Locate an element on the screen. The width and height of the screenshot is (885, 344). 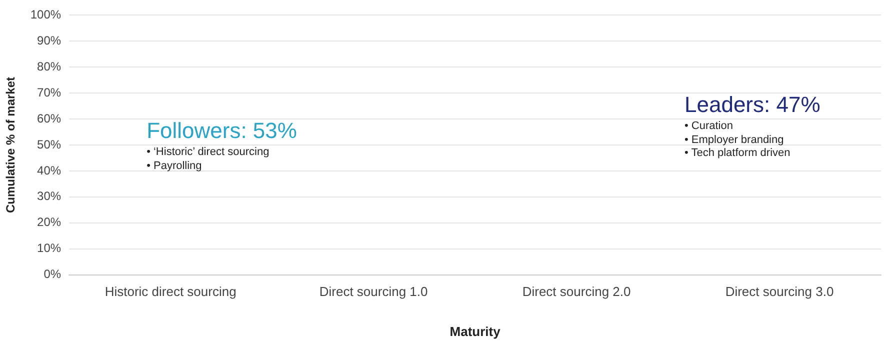
y-tick-label: 10% is located at coordinates (49, 248).